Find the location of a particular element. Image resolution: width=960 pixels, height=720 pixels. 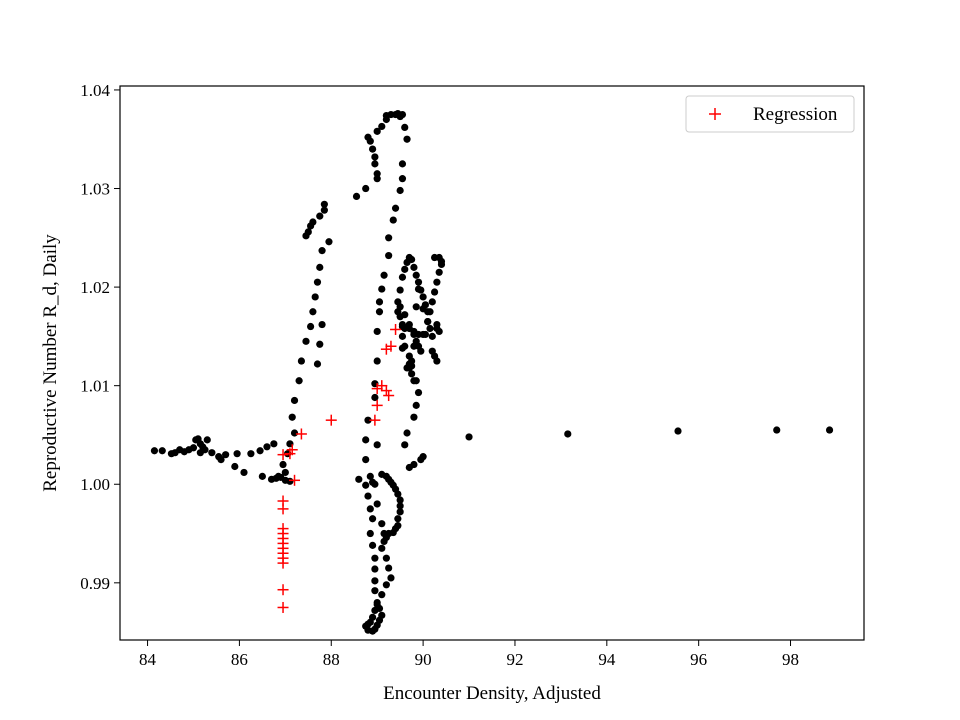

legend: Regression is located at coordinates (770, 114).